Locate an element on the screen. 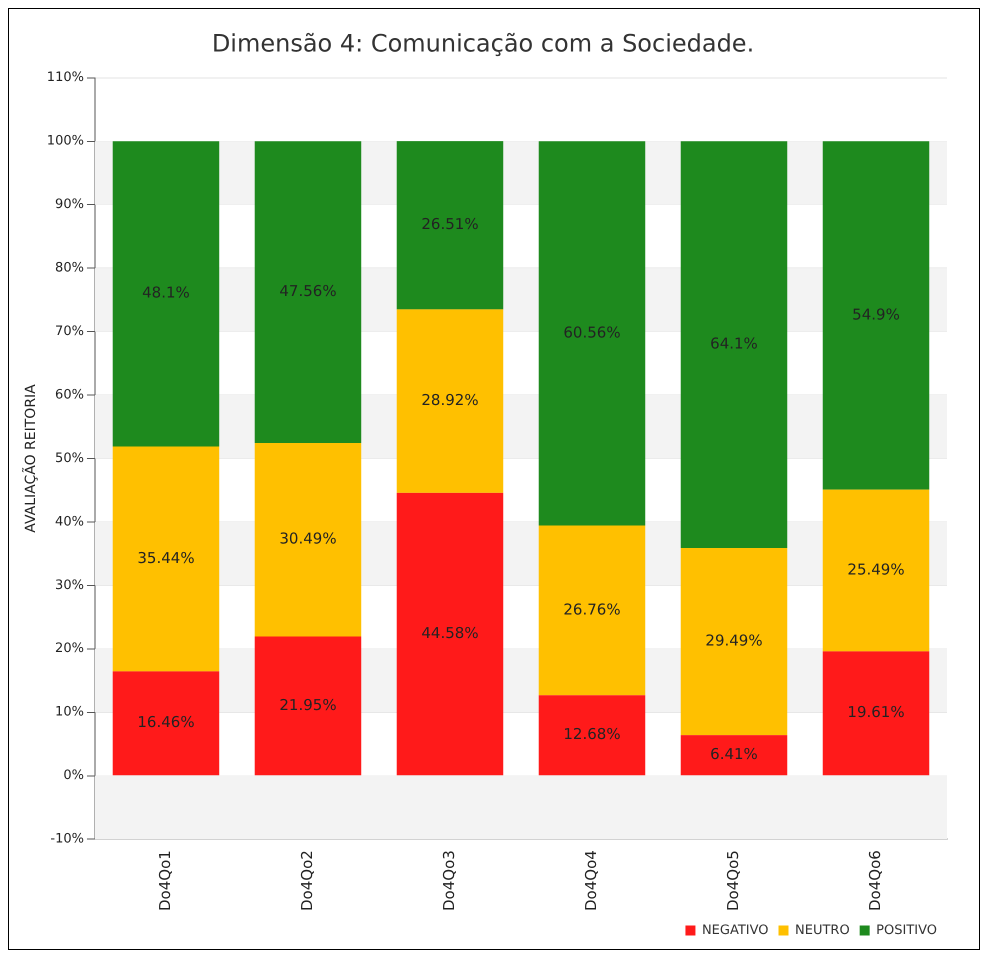  data-label: 26.76% is located at coordinates (592, 609).